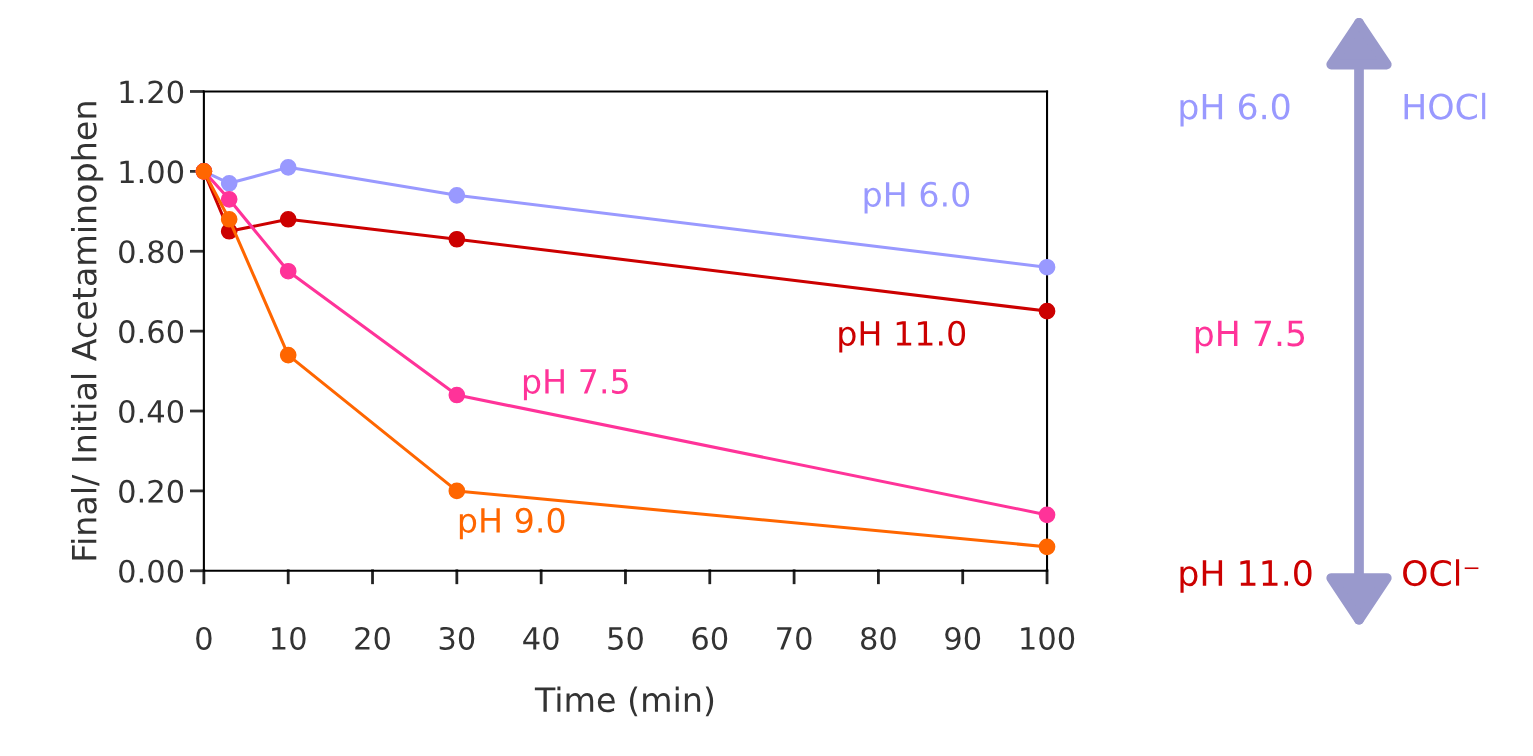 The image size is (1533, 756). I want to click on y-tick-label: 0.80, so click(151, 252).